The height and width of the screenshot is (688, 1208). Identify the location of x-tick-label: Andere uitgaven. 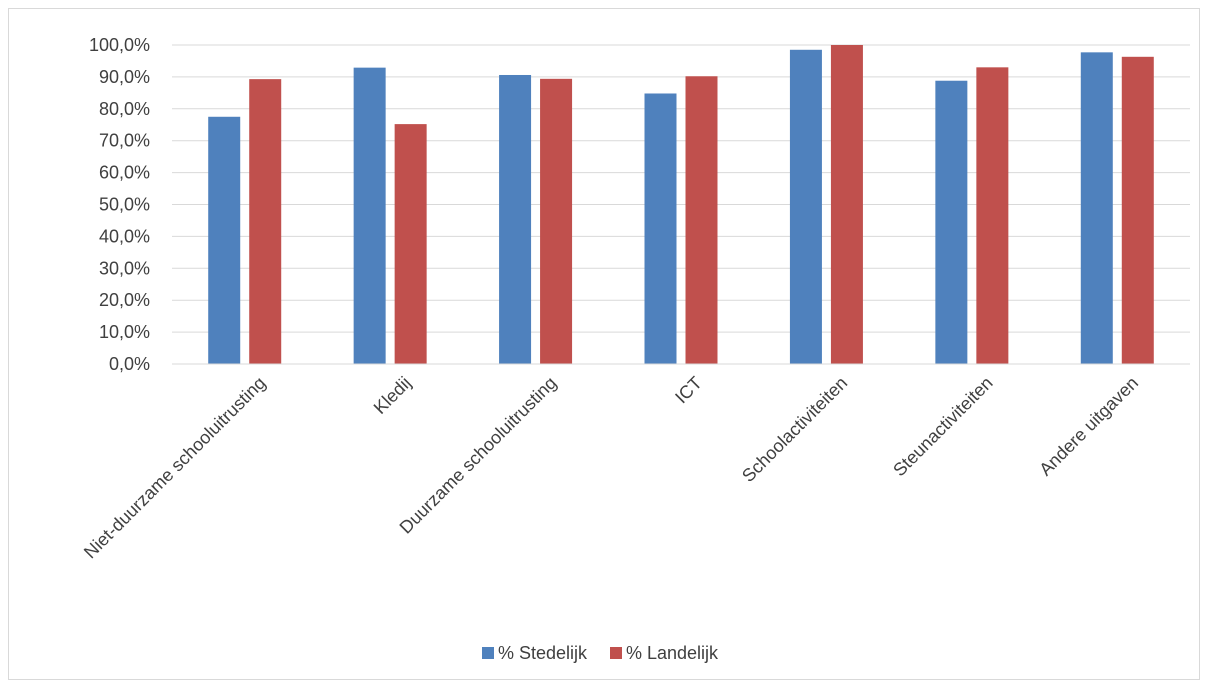
(1088, 426).